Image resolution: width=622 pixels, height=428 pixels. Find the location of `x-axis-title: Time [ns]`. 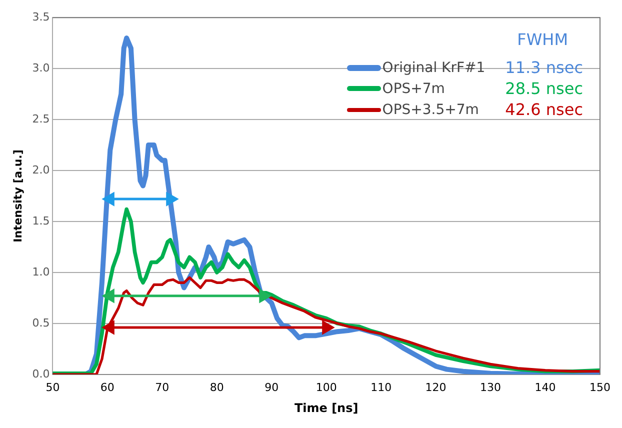

x-axis-title: Time [ns] is located at coordinates (326, 407).